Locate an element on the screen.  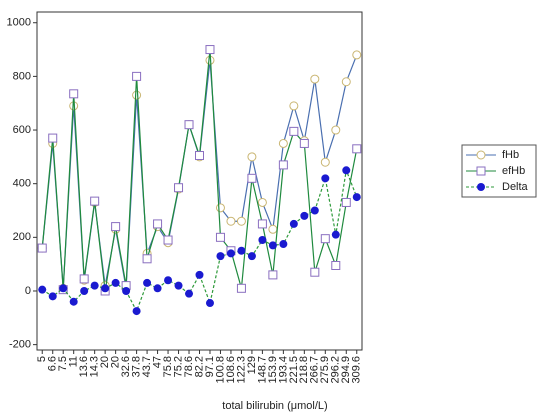
x-tick-label: 5 is located at coordinates (42, 359).